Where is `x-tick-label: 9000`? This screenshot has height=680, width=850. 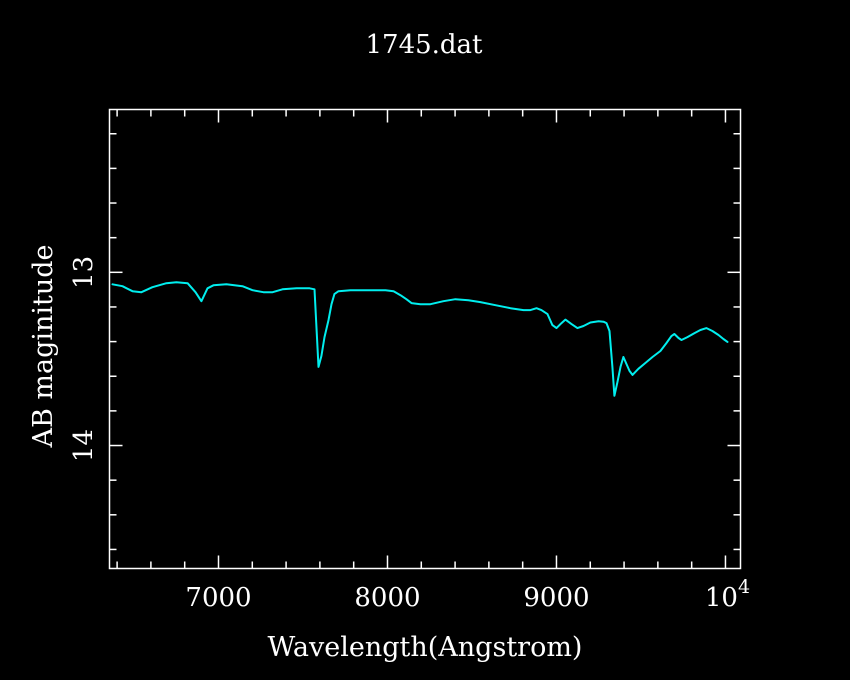 x-tick-label: 9000 is located at coordinates (556, 598).